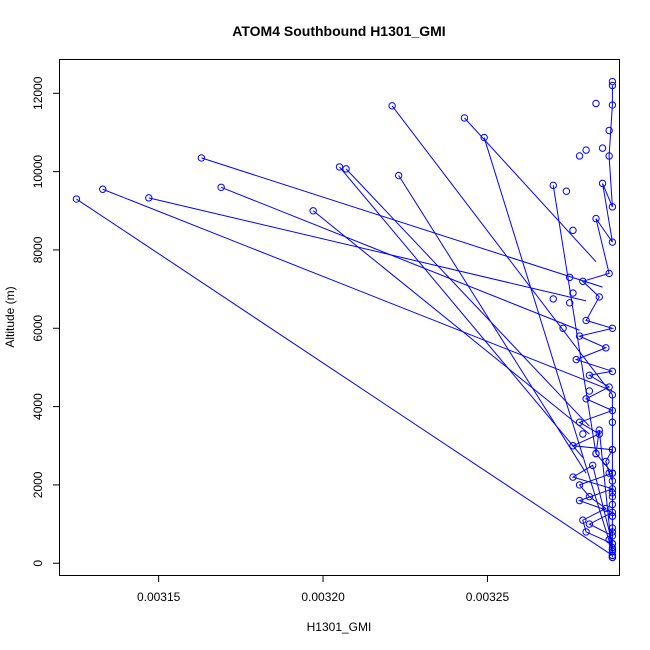 Image resolution: width=650 pixels, height=650 pixels. Describe the element at coordinates (488, 597) in the screenshot. I see `x-tick-label: 0.00325` at that location.